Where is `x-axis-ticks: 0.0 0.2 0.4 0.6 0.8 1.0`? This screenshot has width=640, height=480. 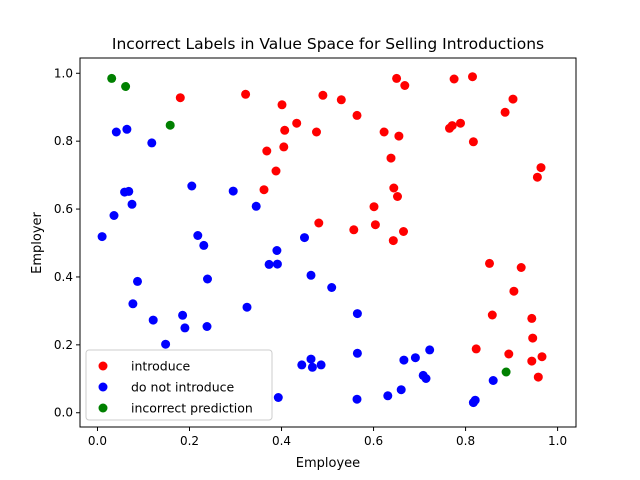
x-axis-ticks: 0.0 0.2 0.4 0.6 0.8 1.0 is located at coordinates (327, 437).